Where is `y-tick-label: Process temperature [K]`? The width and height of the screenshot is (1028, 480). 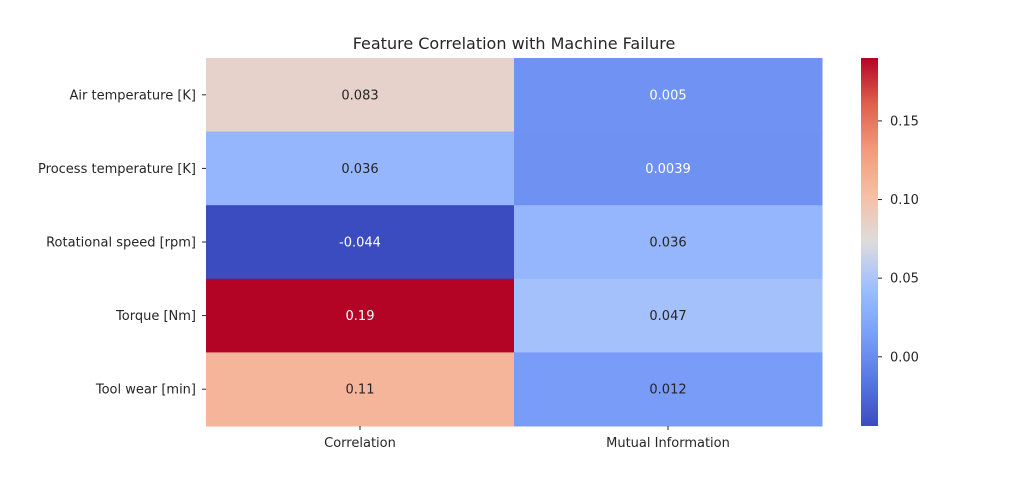 y-tick-label: Process temperature [K] is located at coordinates (117, 169).